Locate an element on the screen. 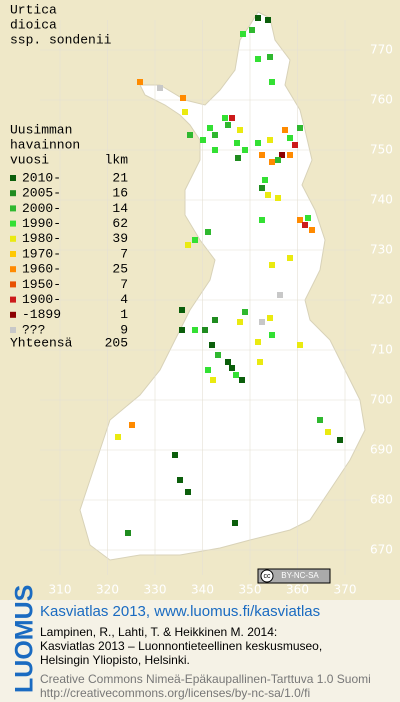 Image resolution: width=400 pixels, height=702 pixels. badge-text: BY-NC-SA is located at coordinates (300, 575).